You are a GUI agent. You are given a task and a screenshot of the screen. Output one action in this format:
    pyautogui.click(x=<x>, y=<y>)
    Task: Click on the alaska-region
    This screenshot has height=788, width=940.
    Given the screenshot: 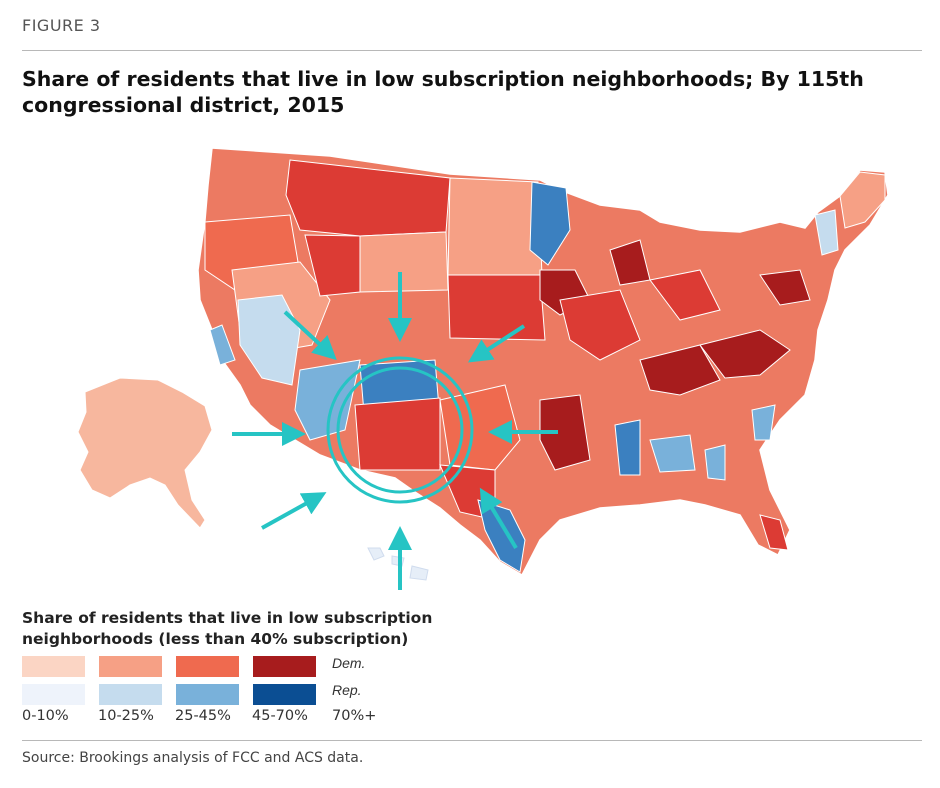 What is the action you would take?
    pyautogui.click(x=145, y=453)
    